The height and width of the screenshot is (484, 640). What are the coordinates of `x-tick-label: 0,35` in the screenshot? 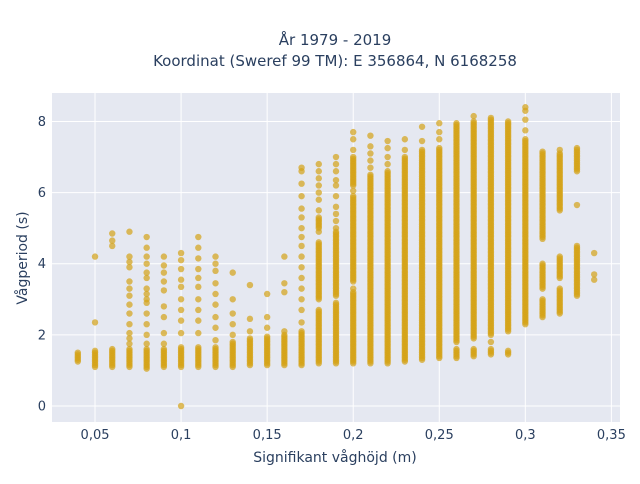 It's located at (611, 435).